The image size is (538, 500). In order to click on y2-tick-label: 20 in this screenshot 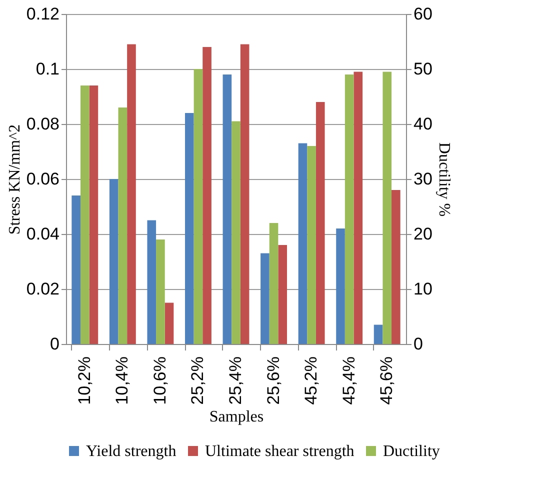, I will do `click(423, 234)`.